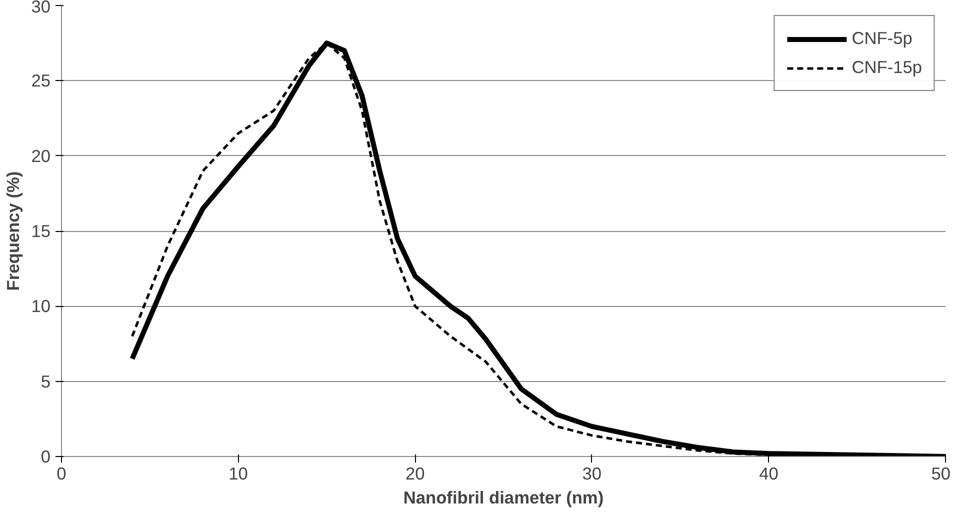  Describe the element at coordinates (41, 8) in the screenshot. I see `y-tick-label: 30` at that location.